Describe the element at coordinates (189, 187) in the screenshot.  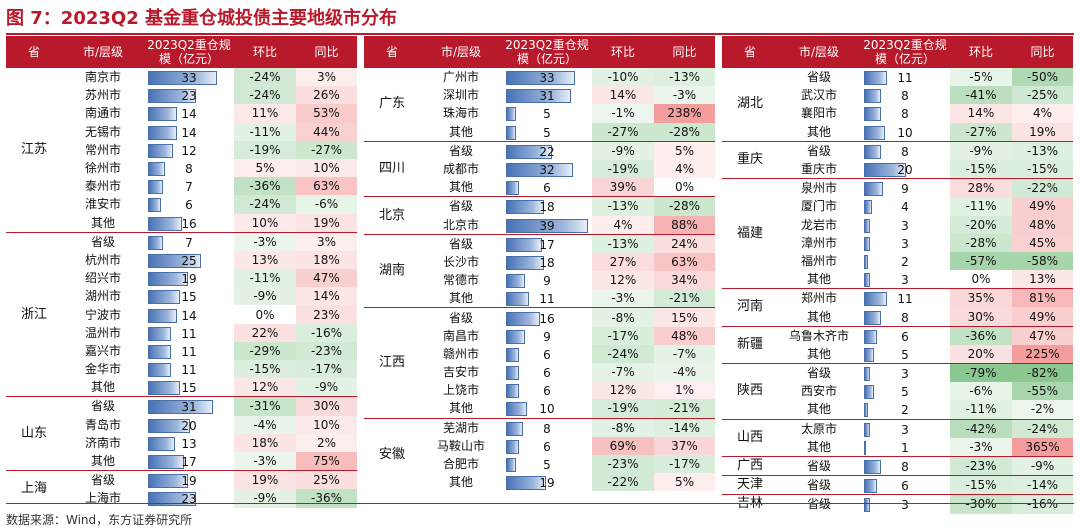
I see `size-bar: 7` at that location.